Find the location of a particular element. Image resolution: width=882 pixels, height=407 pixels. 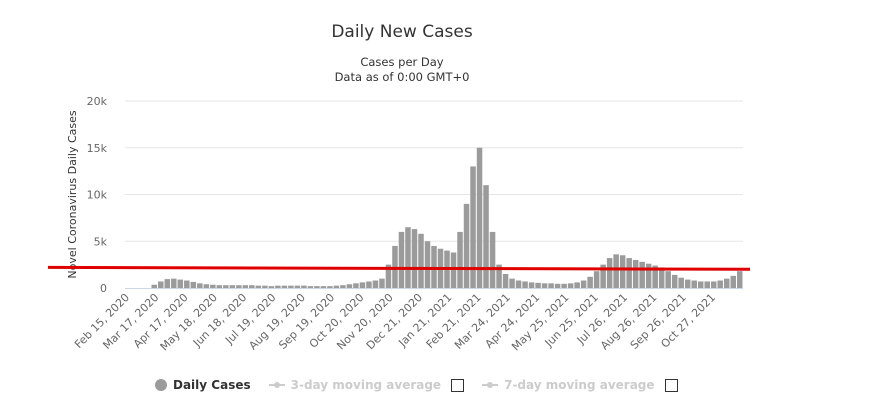

checkbox-7-day-average is located at coordinates (671, 385).